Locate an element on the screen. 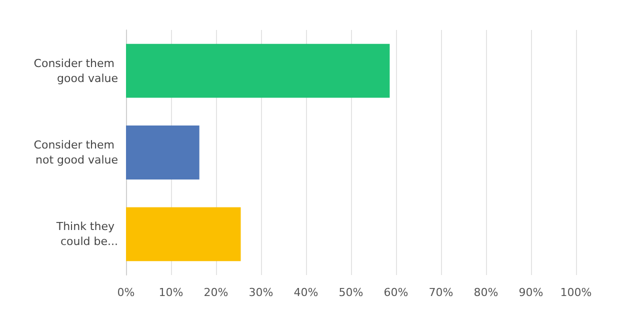 The width and height of the screenshot is (639, 325). x-tick-label: 50% is located at coordinates (351, 292).